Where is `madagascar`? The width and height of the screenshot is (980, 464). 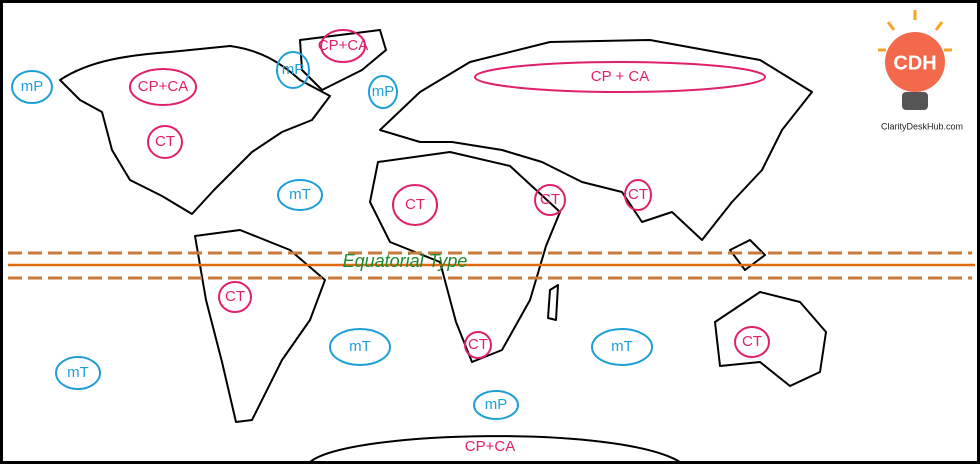 madagascar is located at coordinates (553, 302).